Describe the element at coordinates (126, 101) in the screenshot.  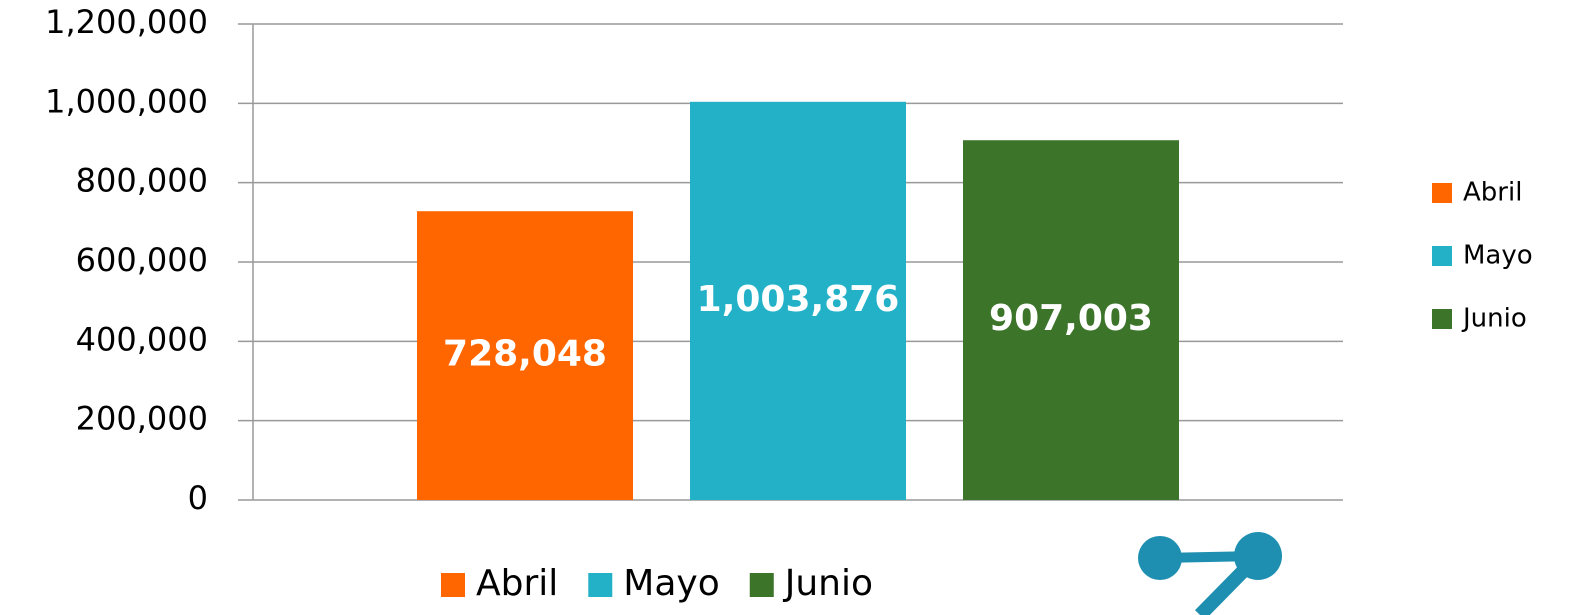
I see `y-tick-label: 1,000,000` at that location.